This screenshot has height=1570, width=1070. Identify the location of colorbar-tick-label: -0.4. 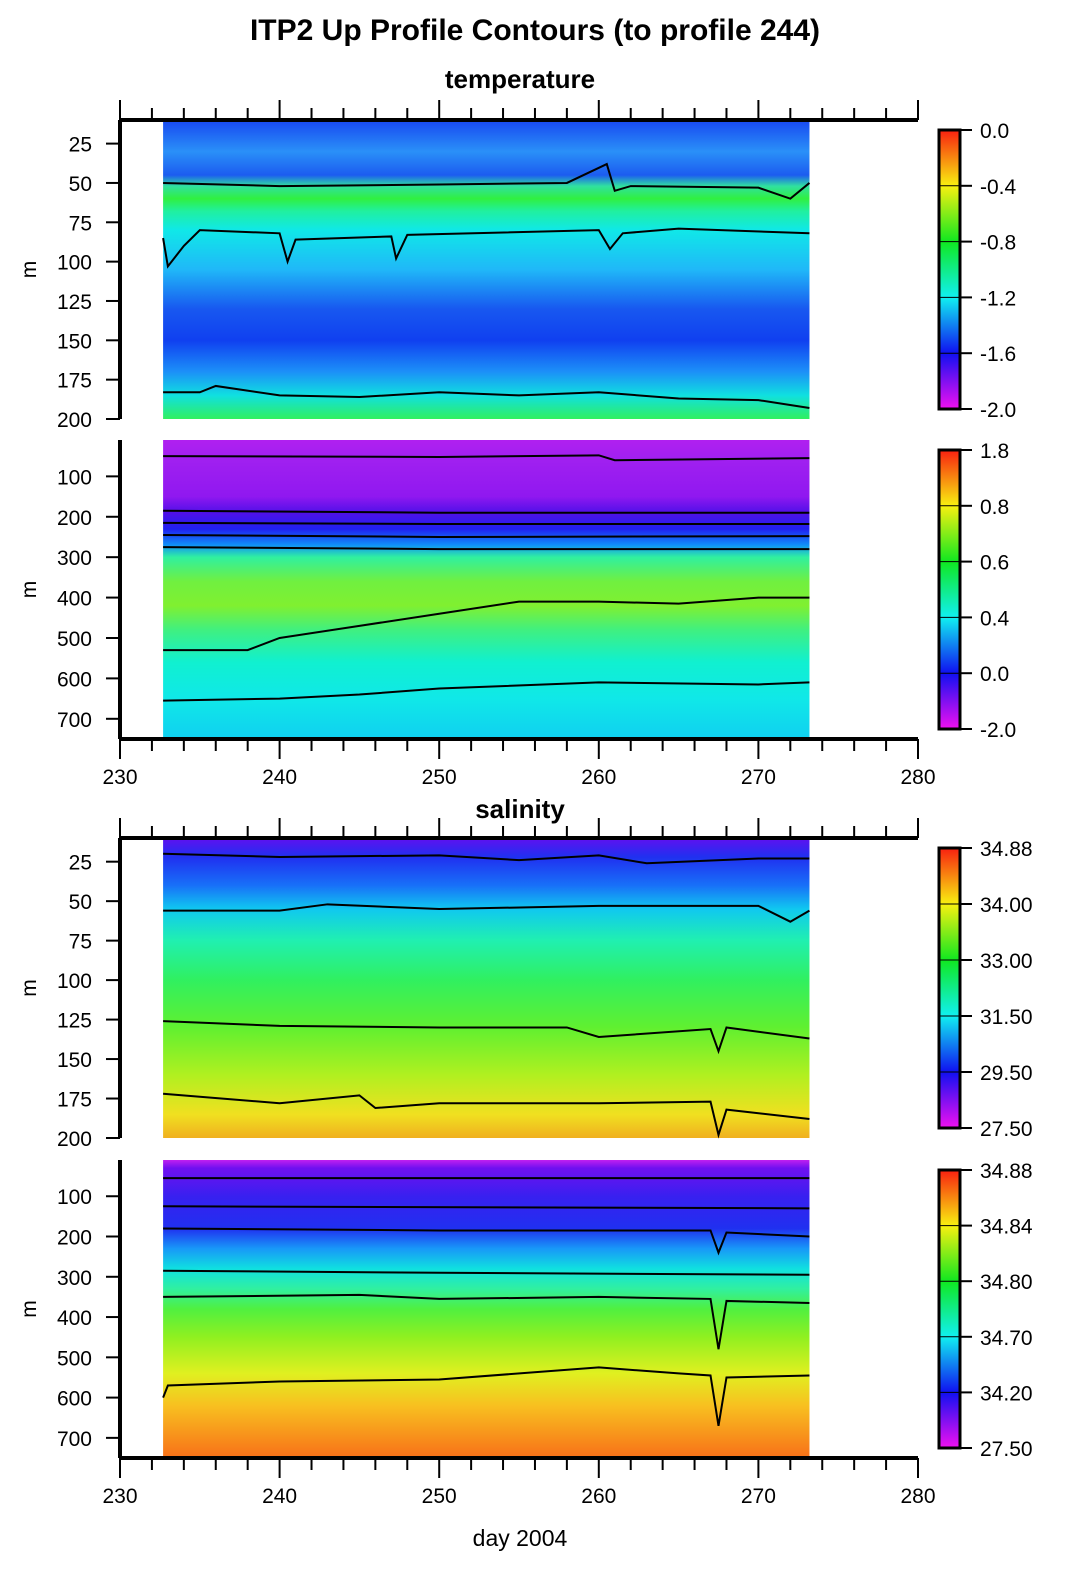
(998, 187).